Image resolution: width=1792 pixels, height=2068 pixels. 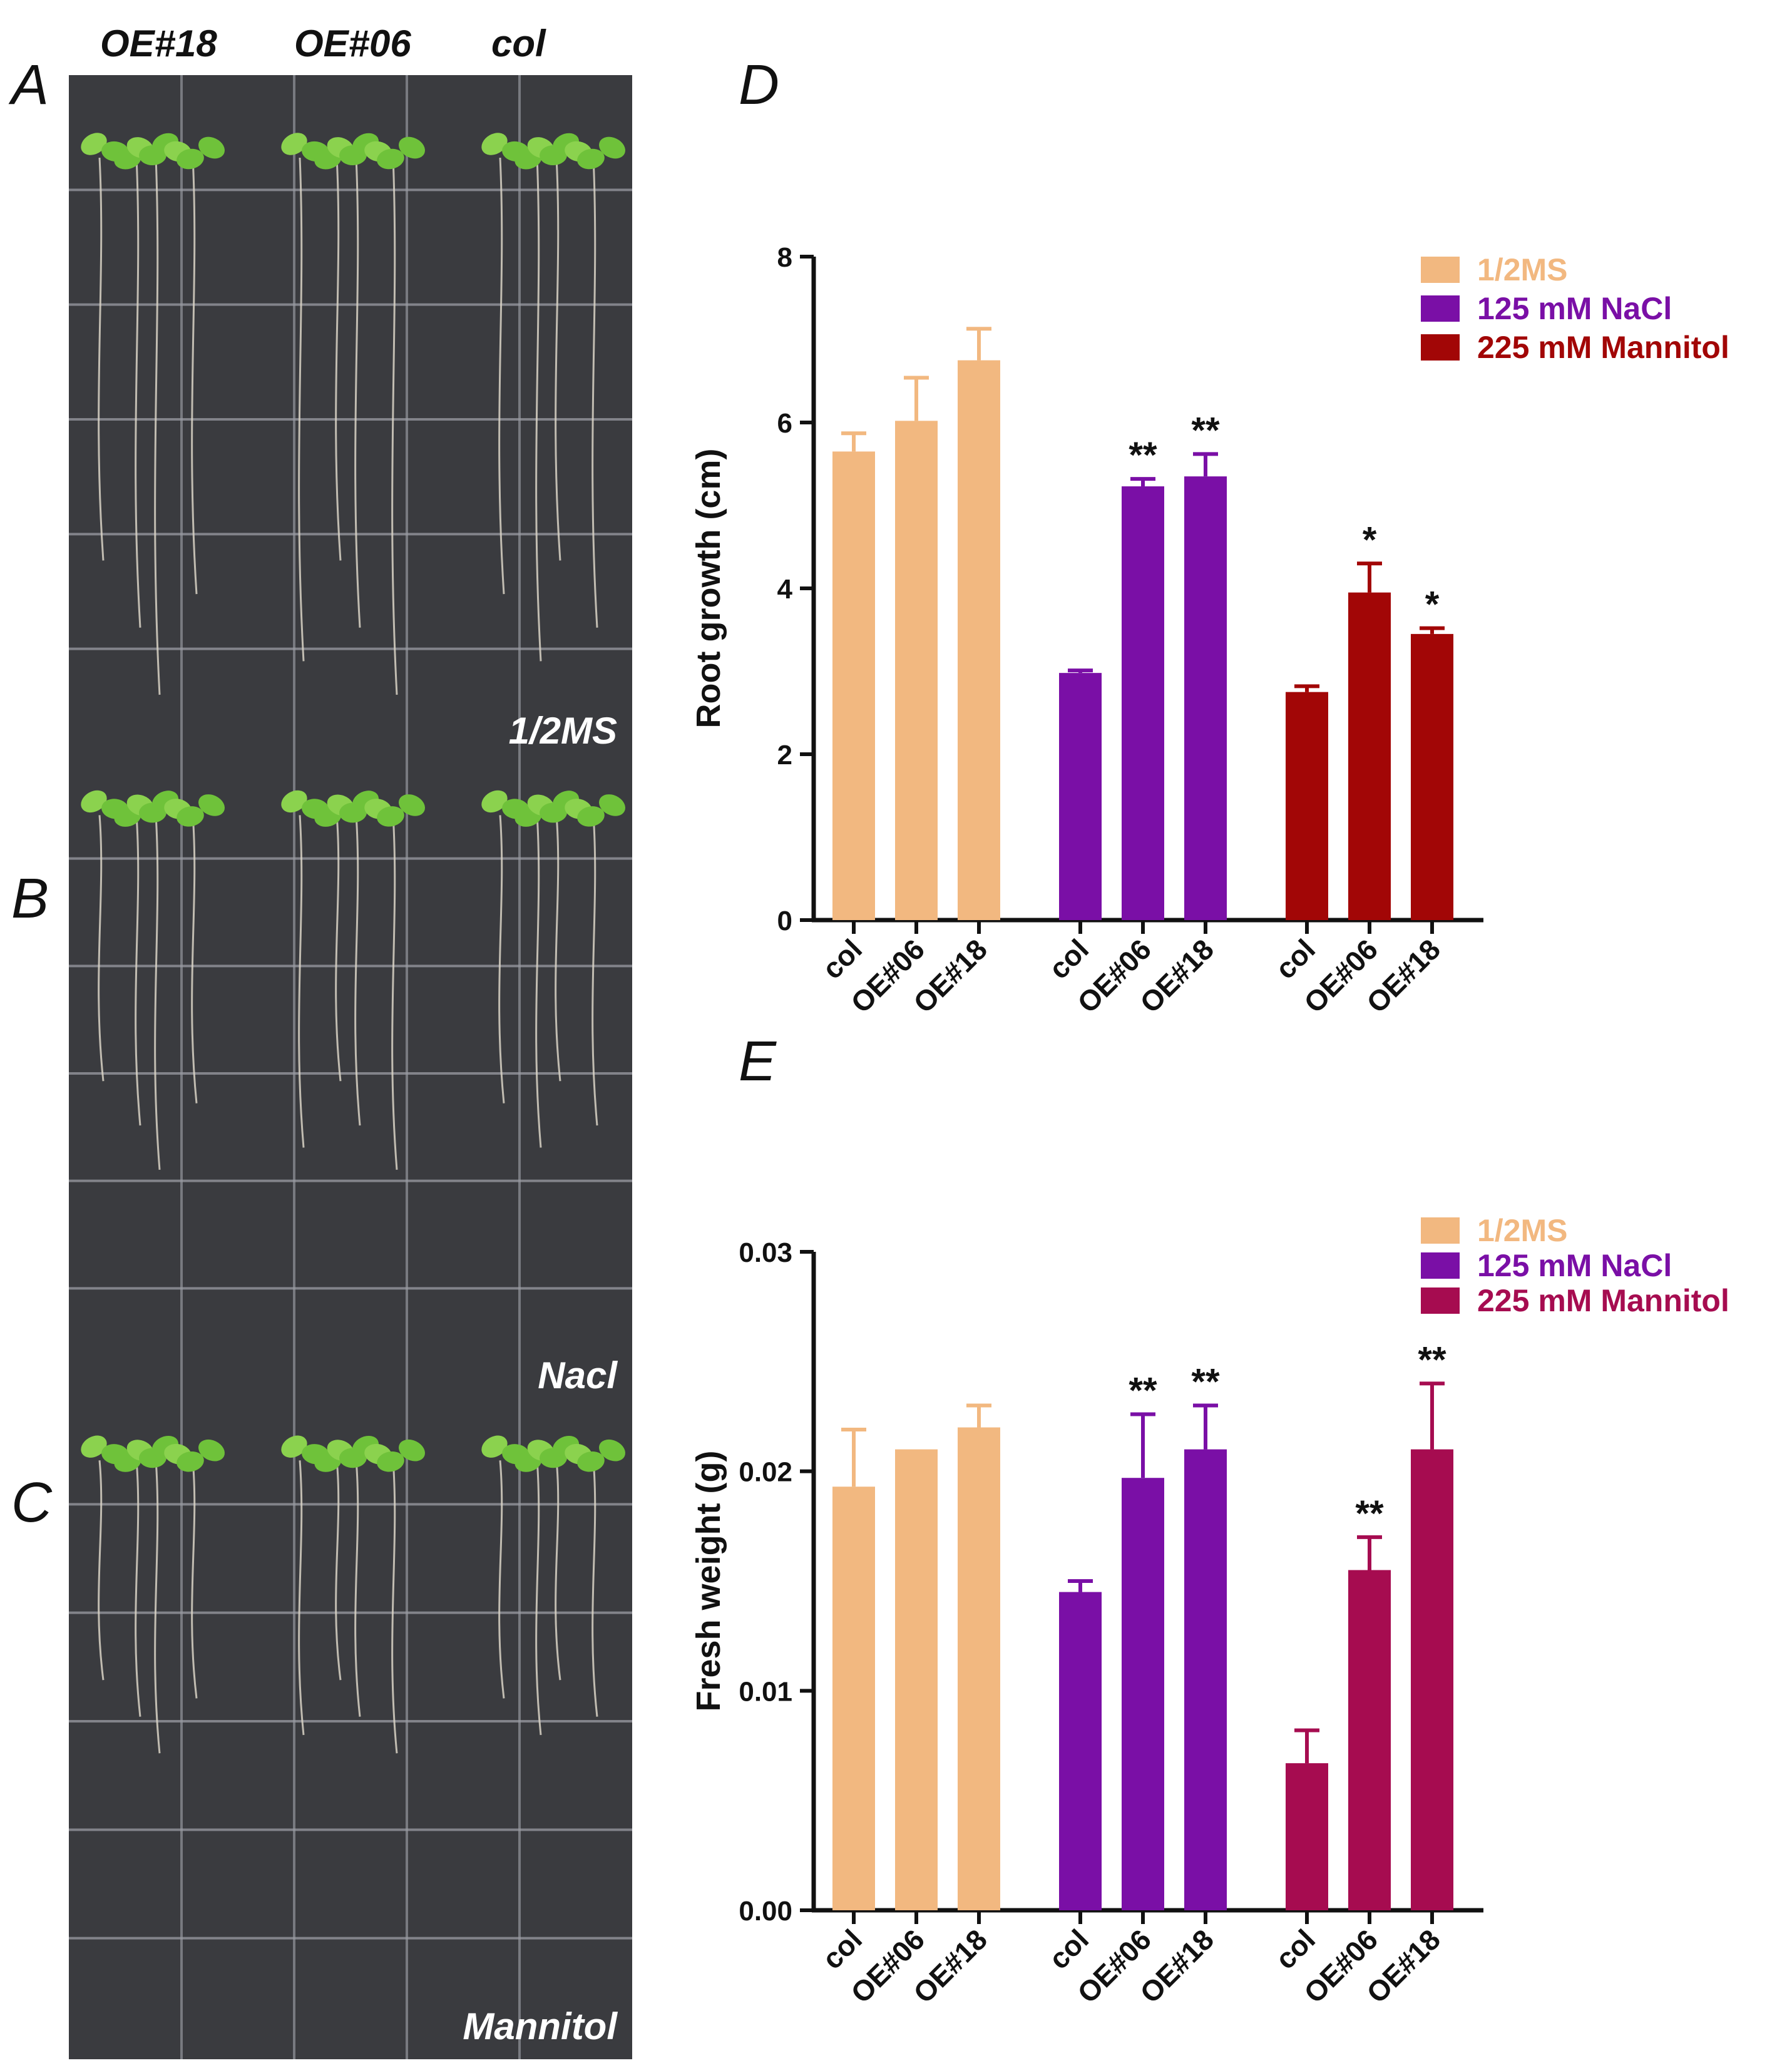 What do you see at coordinates (1574, 1265) in the screenshot?
I see `legend-label: 125 mM NaCl` at bounding box center [1574, 1265].